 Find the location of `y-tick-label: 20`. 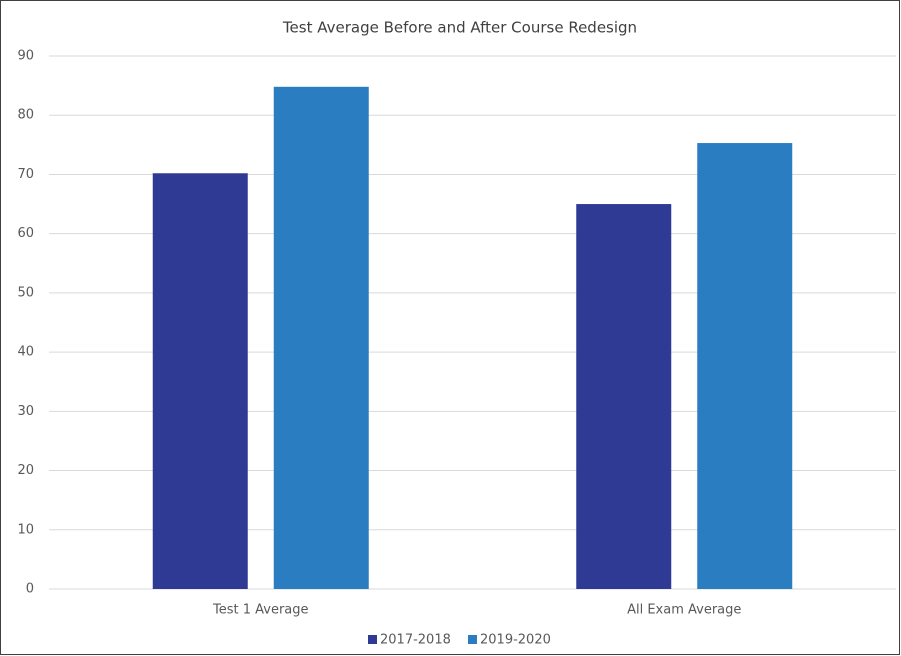

y-tick-label: 20 is located at coordinates (25, 470).